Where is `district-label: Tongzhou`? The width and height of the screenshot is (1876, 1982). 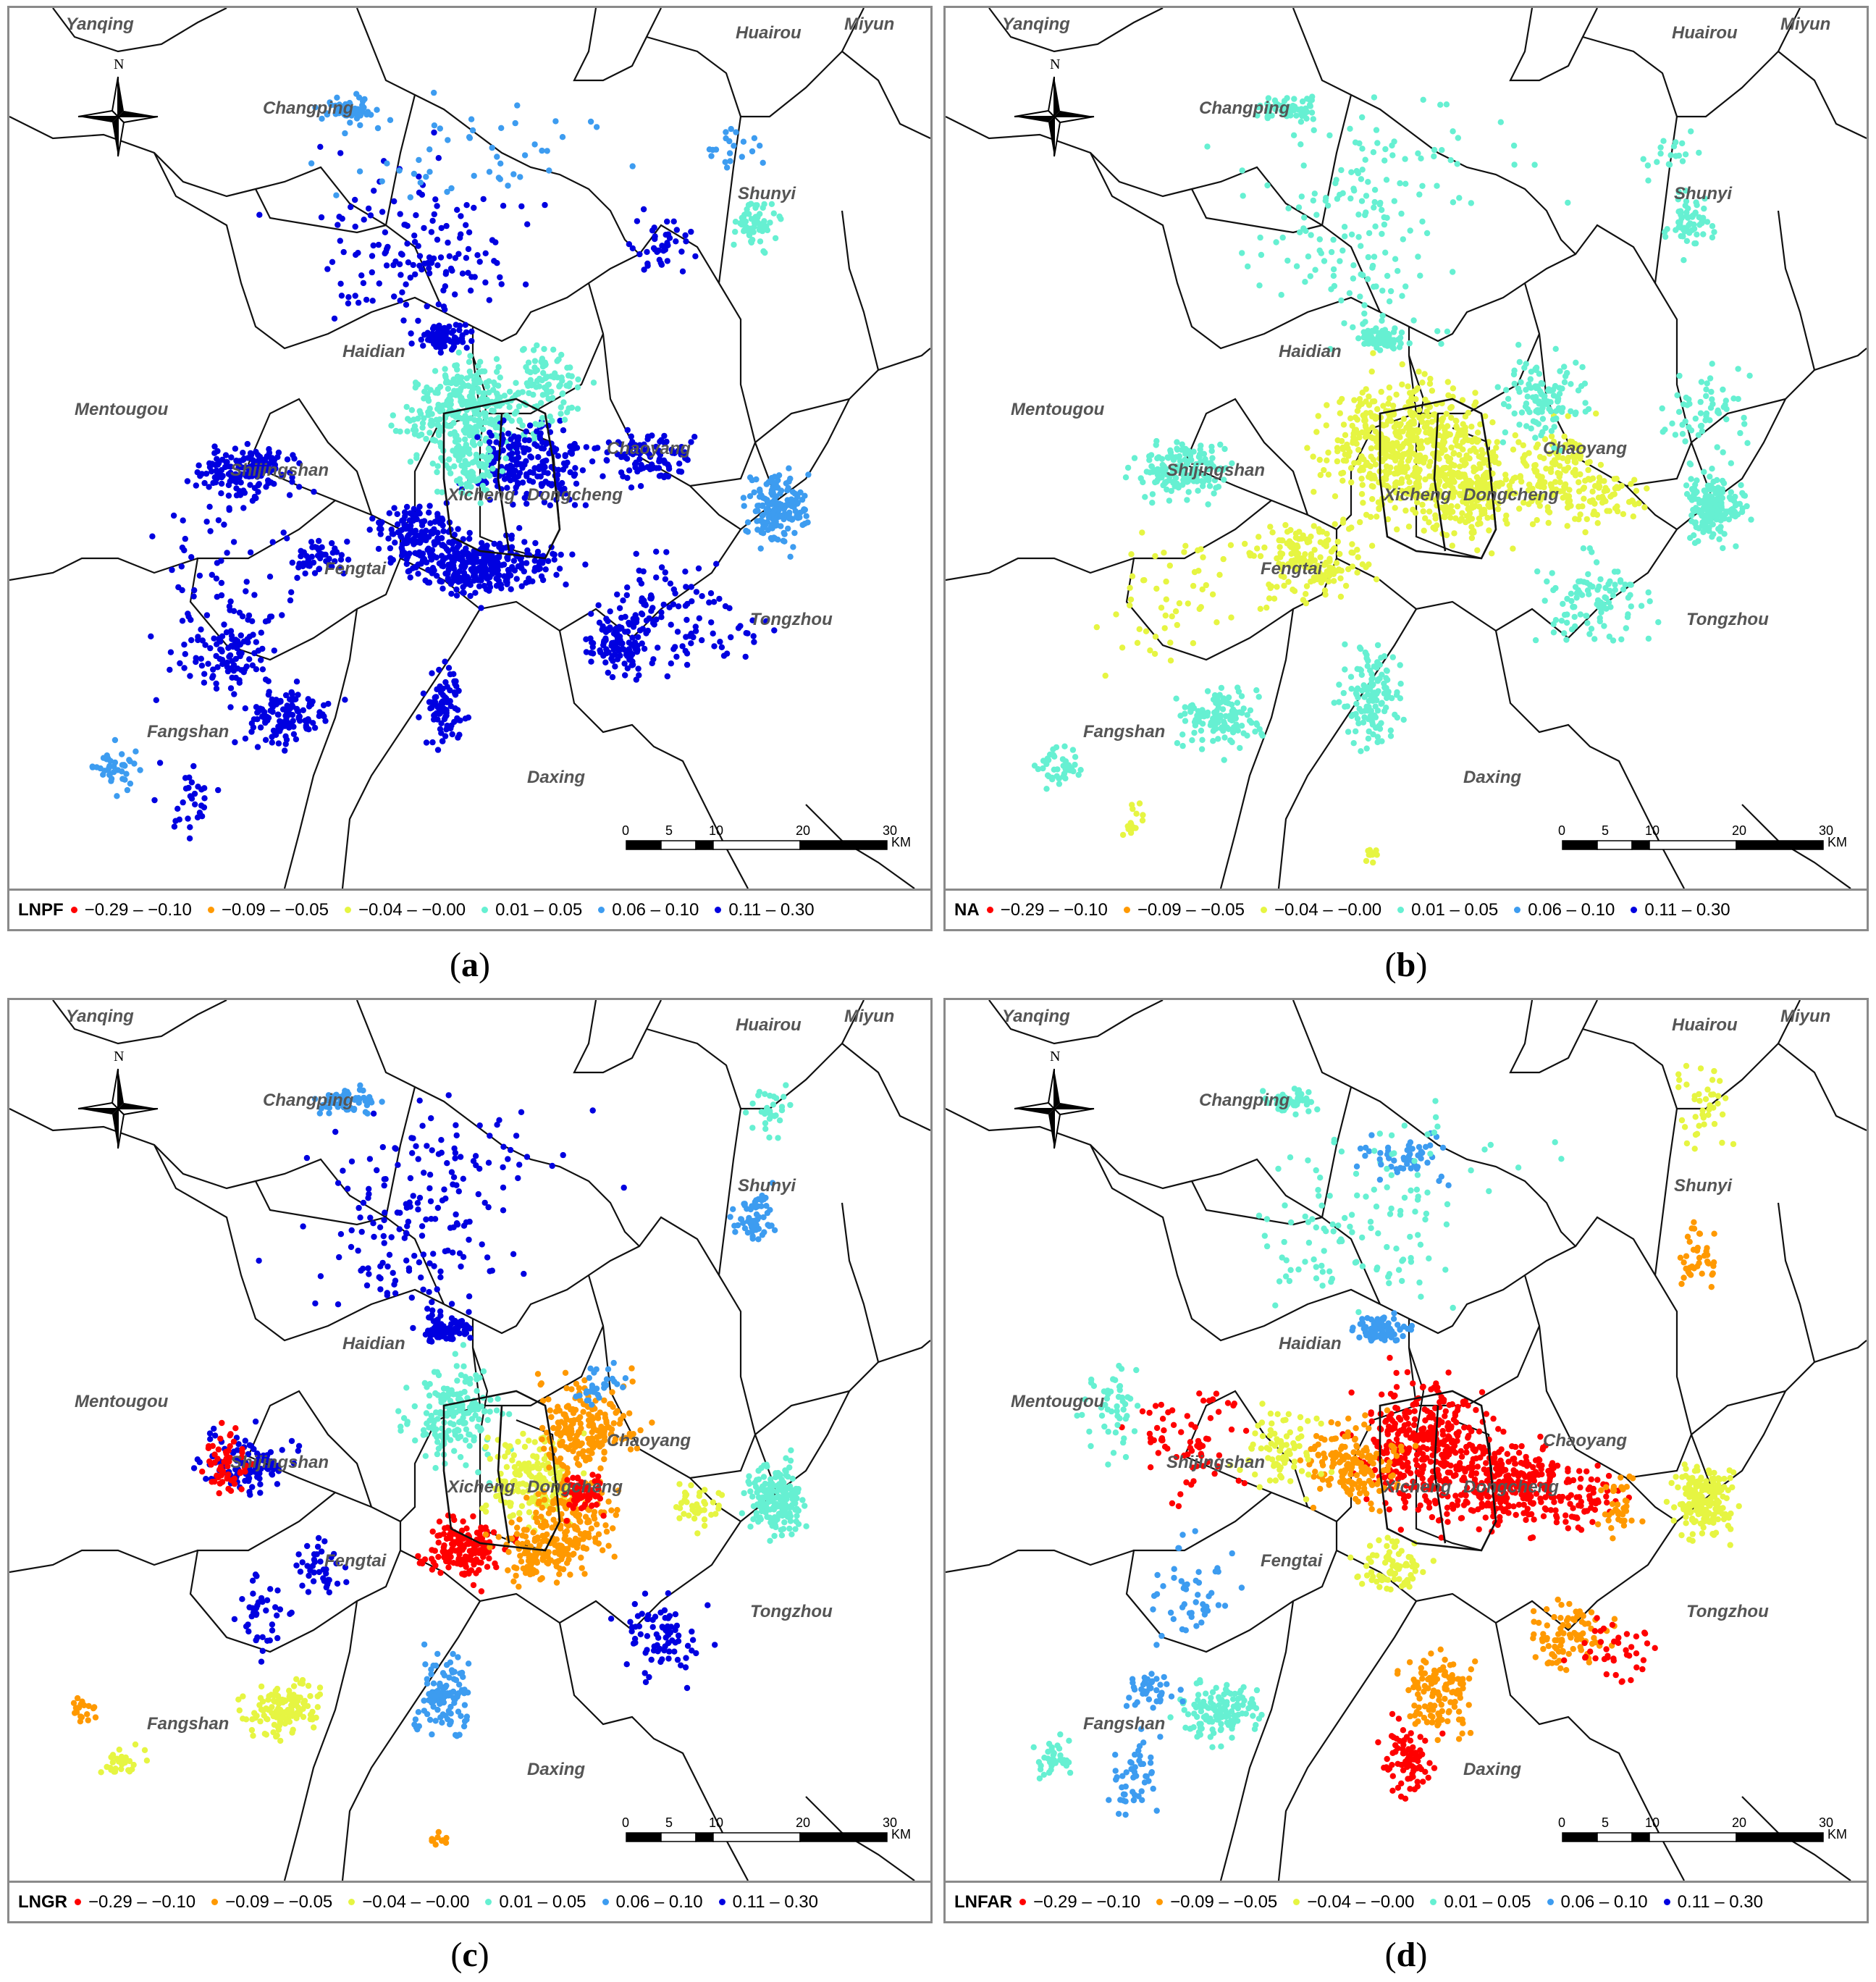 district-label: Tongzhou is located at coordinates (791, 619).